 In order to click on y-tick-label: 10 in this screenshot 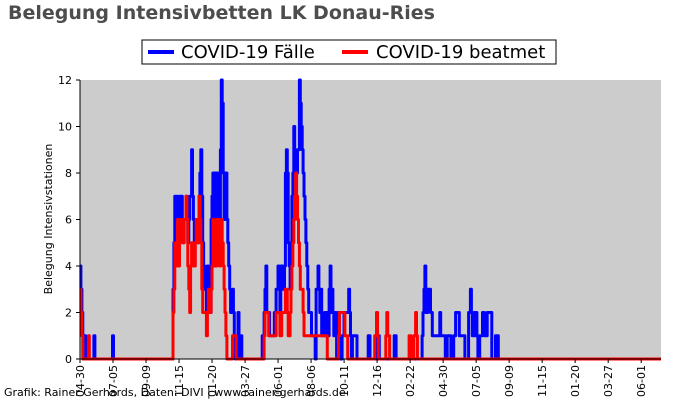, I will do `click(65, 127)`.